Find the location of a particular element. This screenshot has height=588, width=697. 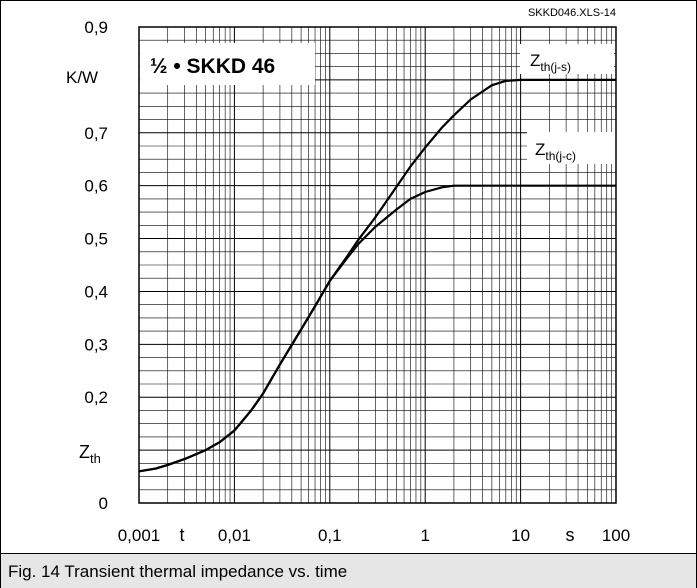

title-box is located at coordinates (227, 64).